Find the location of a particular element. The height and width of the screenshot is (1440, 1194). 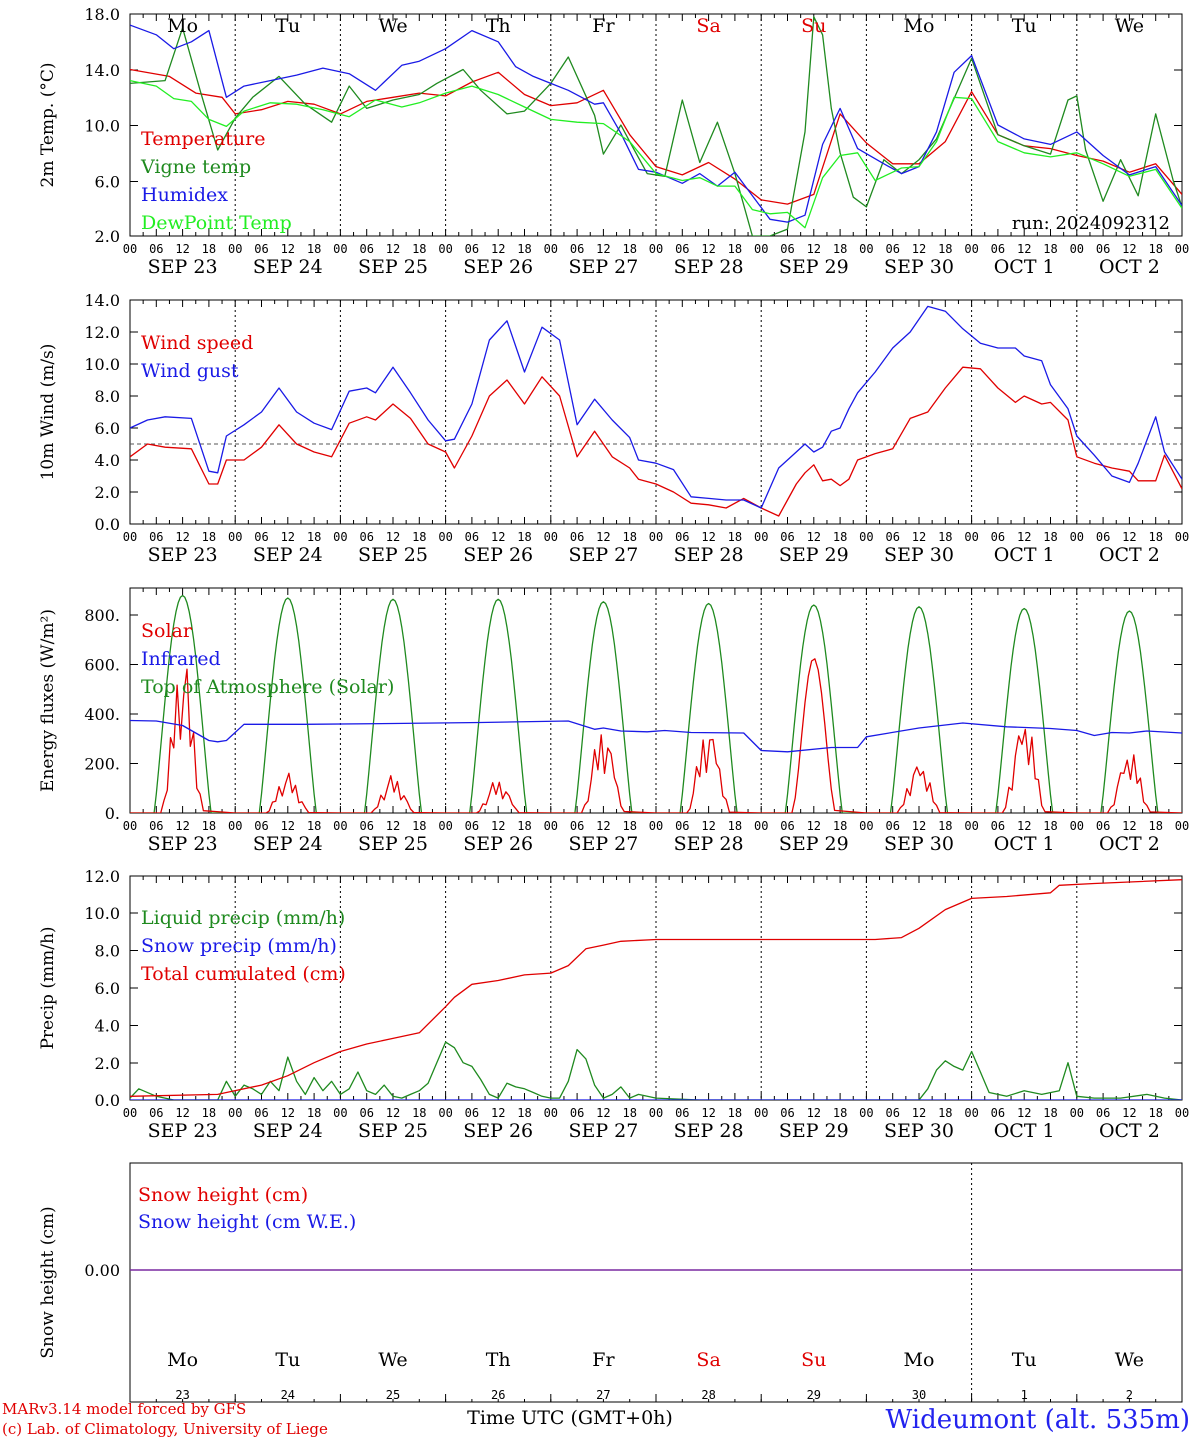

legend-entry: Solar is located at coordinates (167, 631).